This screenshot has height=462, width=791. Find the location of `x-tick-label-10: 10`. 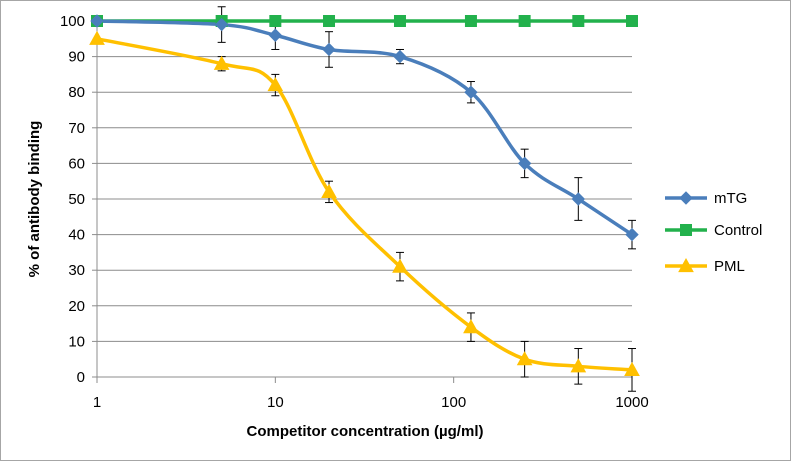

x-tick-label-10: 10 is located at coordinates (275, 402).